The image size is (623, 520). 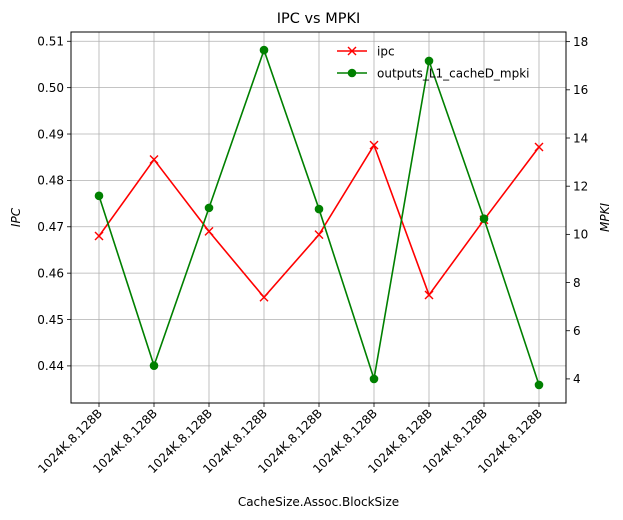 What do you see at coordinates (50, 88) in the screenshot?
I see `y-left-tick-label: 0.50` at bounding box center [50, 88].